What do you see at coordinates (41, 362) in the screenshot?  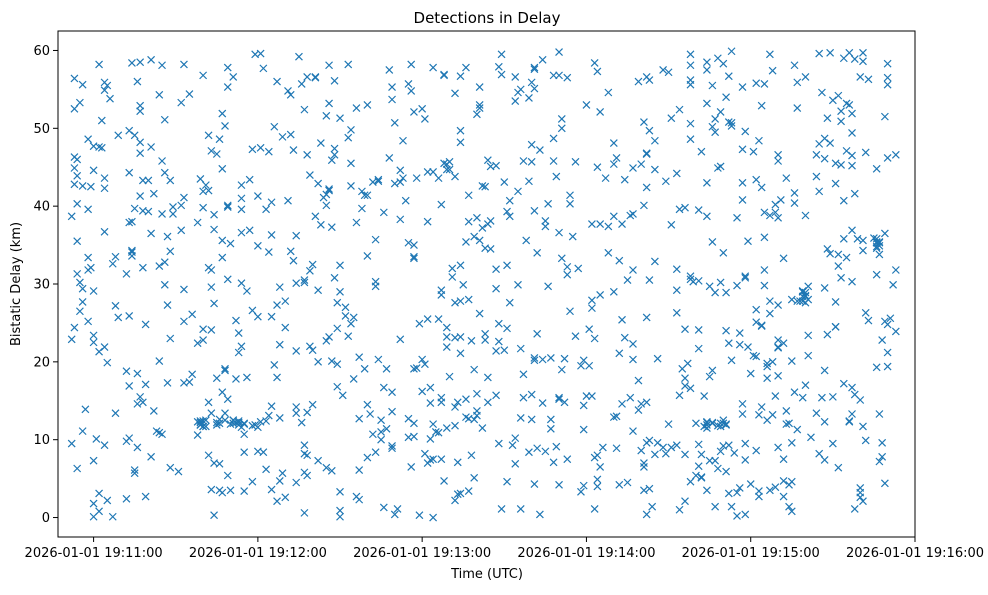 I see `y-tick-label: 20` at bounding box center [41, 362].